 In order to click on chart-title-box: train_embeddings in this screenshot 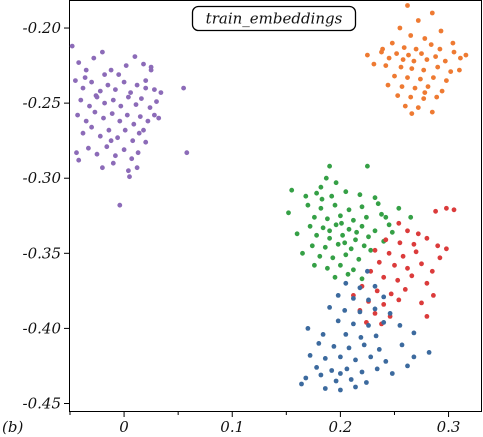, I will do `click(274, 18)`.